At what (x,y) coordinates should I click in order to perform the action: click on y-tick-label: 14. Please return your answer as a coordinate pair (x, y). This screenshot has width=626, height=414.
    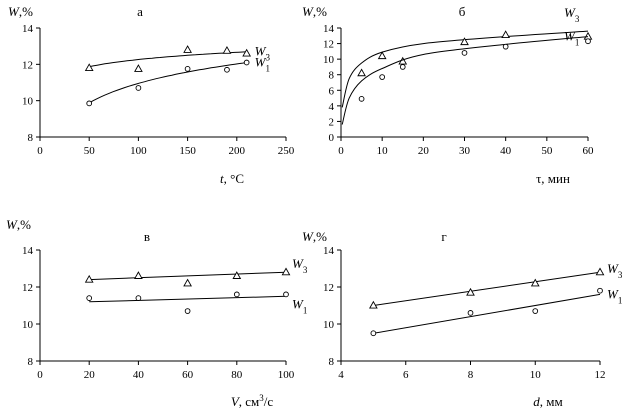
    Looking at the image, I should click on (329, 251).